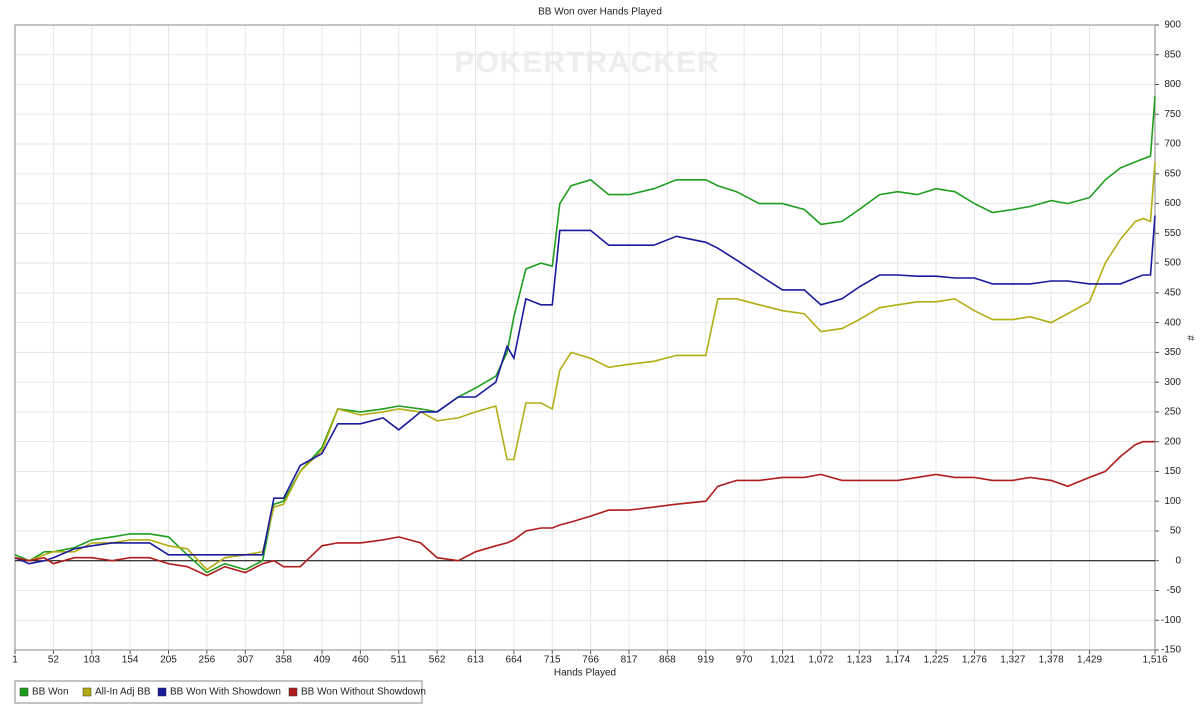 Image resolution: width=1200 pixels, height=720 pixels. What do you see at coordinates (600, 12) in the screenshot?
I see `chart-title: BB Won over Hands Played` at bounding box center [600, 12].